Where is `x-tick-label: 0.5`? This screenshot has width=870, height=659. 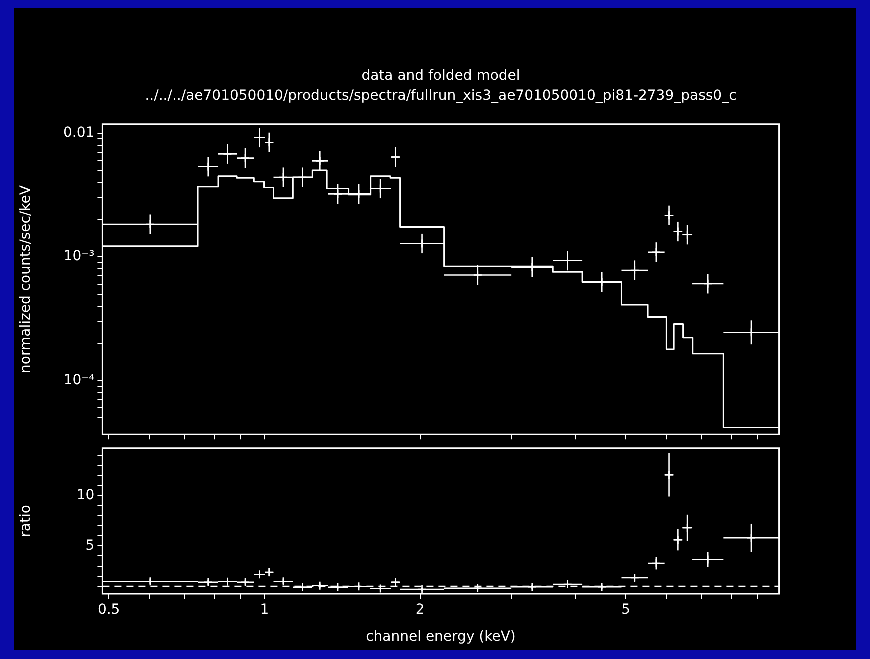 x-tick-label: 0.5 is located at coordinates (109, 610).